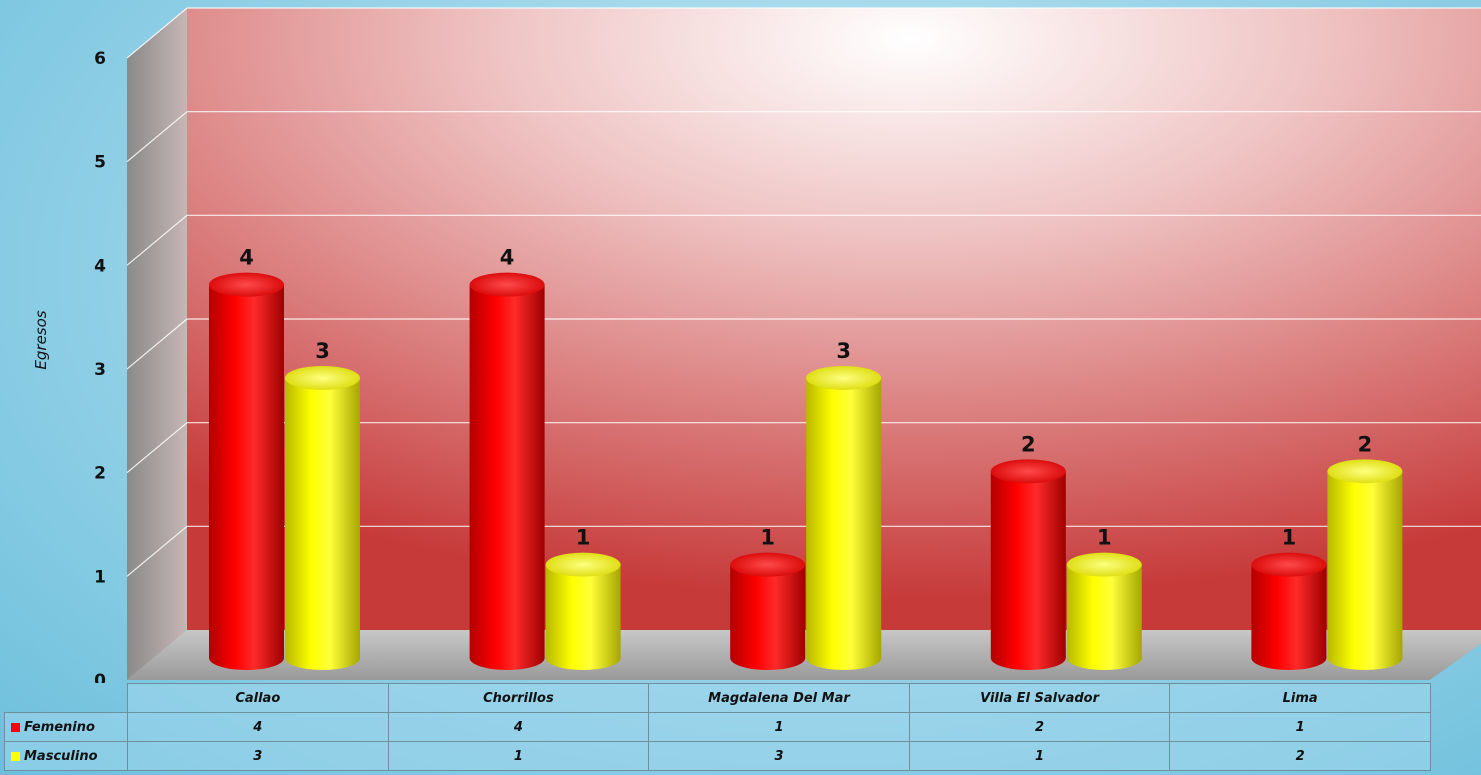  What do you see at coordinates (1300, 698) in the screenshot?
I see `x-tick-label: Lima` at bounding box center [1300, 698].